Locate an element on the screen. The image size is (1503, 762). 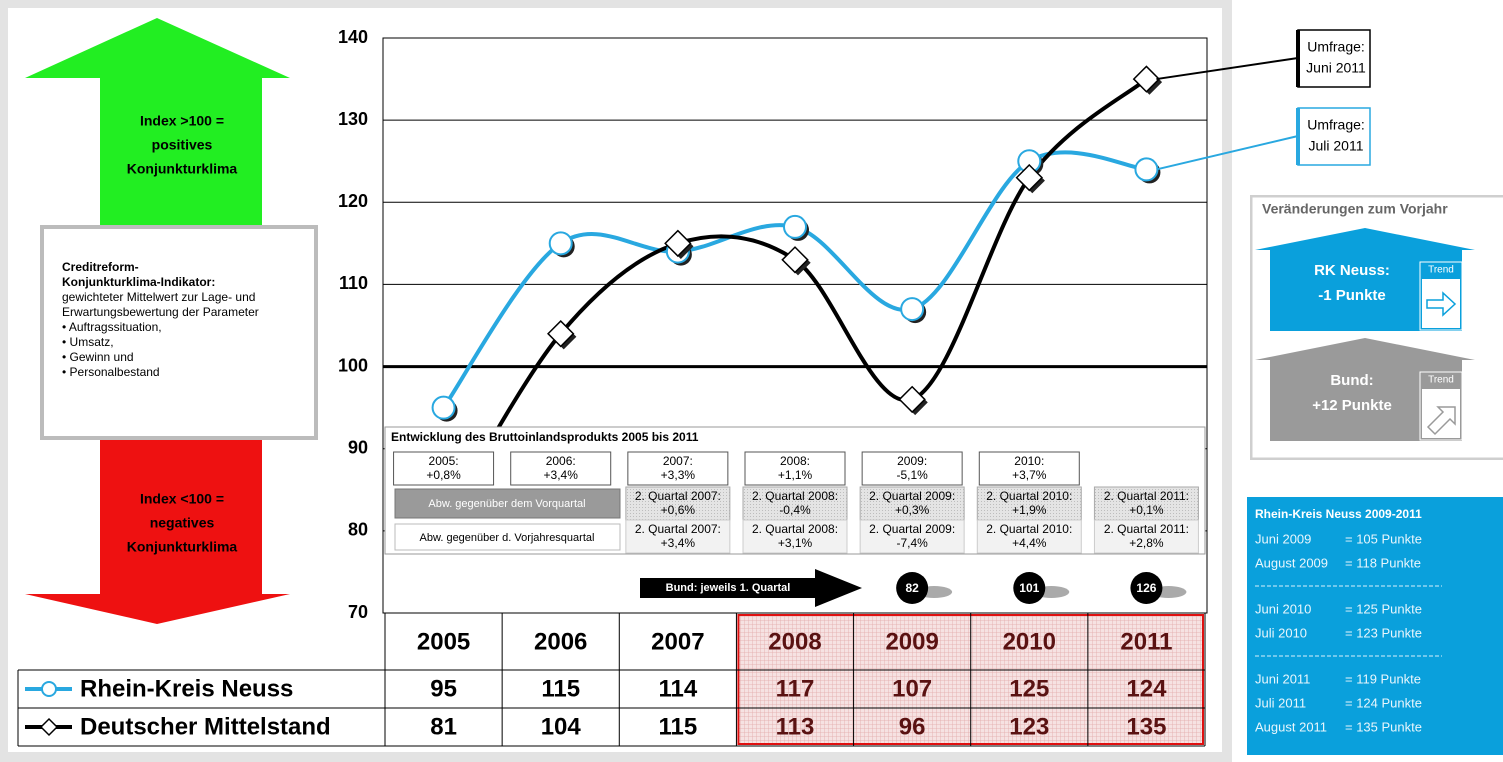
legend-marker is located at coordinates (49, 727).